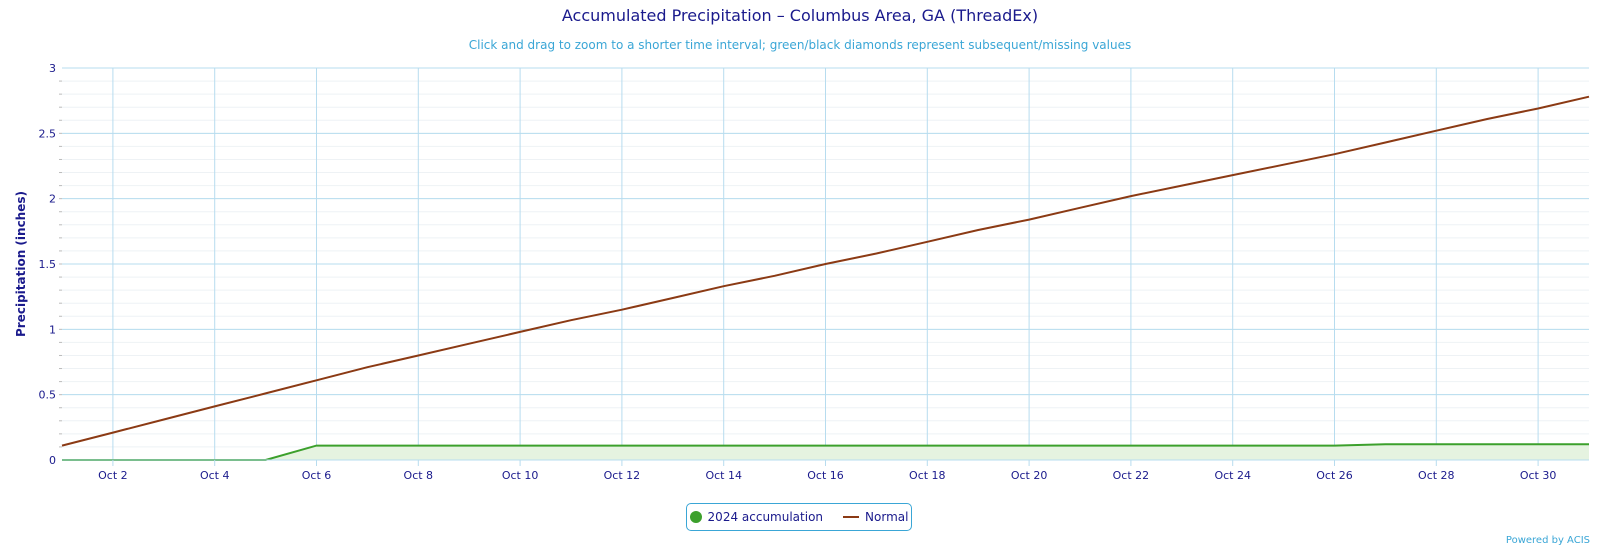 This screenshot has width=1600, height=552. Describe the element at coordinates (48, 264) in the screenshot. I see `y-tick-label: 1.5` at that location.